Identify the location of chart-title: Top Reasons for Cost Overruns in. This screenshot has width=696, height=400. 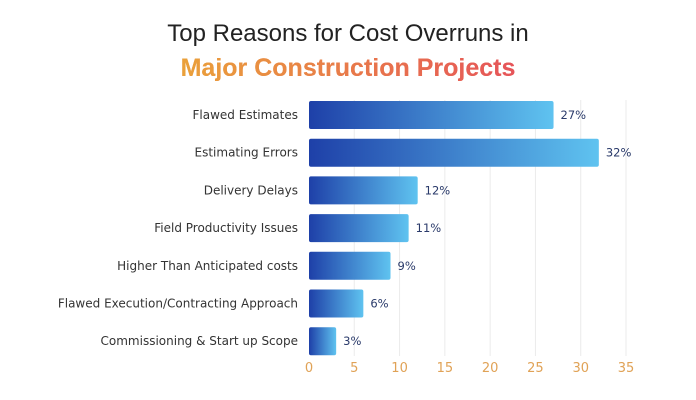
(348, 33).